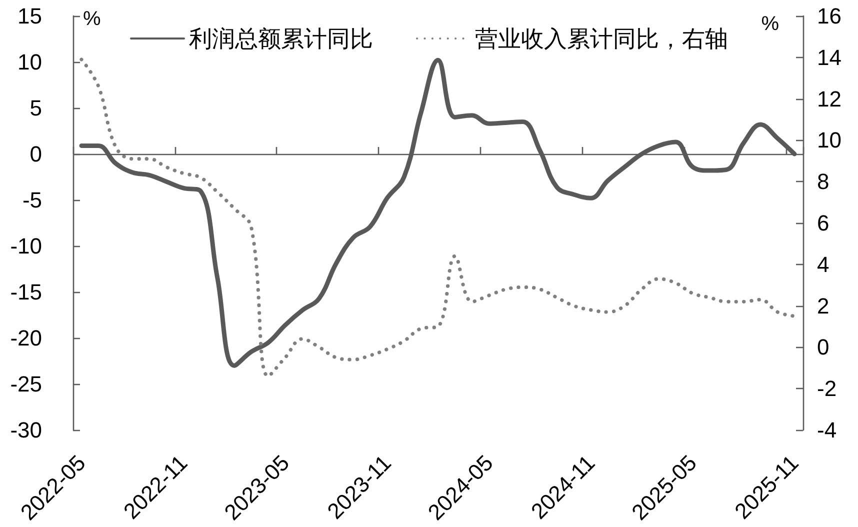 The height and width of the screenshot is (527, 858). What do you see at coordinates (823, 347) in the screenshot?
I see `y2-tick-label: 0` at bounding box center [823, 347].